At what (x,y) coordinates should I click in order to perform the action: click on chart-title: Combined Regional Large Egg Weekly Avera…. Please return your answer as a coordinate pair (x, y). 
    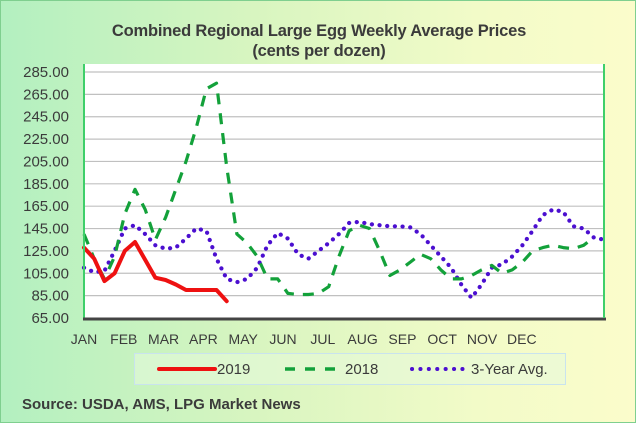
    Looking at the image, I should click on (318, 41).